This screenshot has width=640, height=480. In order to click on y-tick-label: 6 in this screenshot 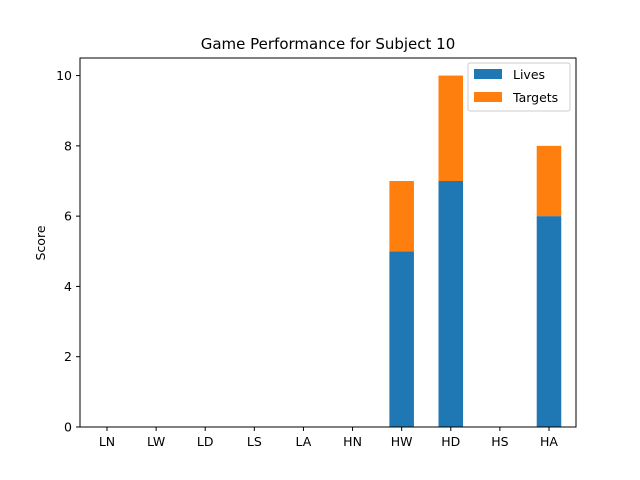, I will do `click(68, 216)`.